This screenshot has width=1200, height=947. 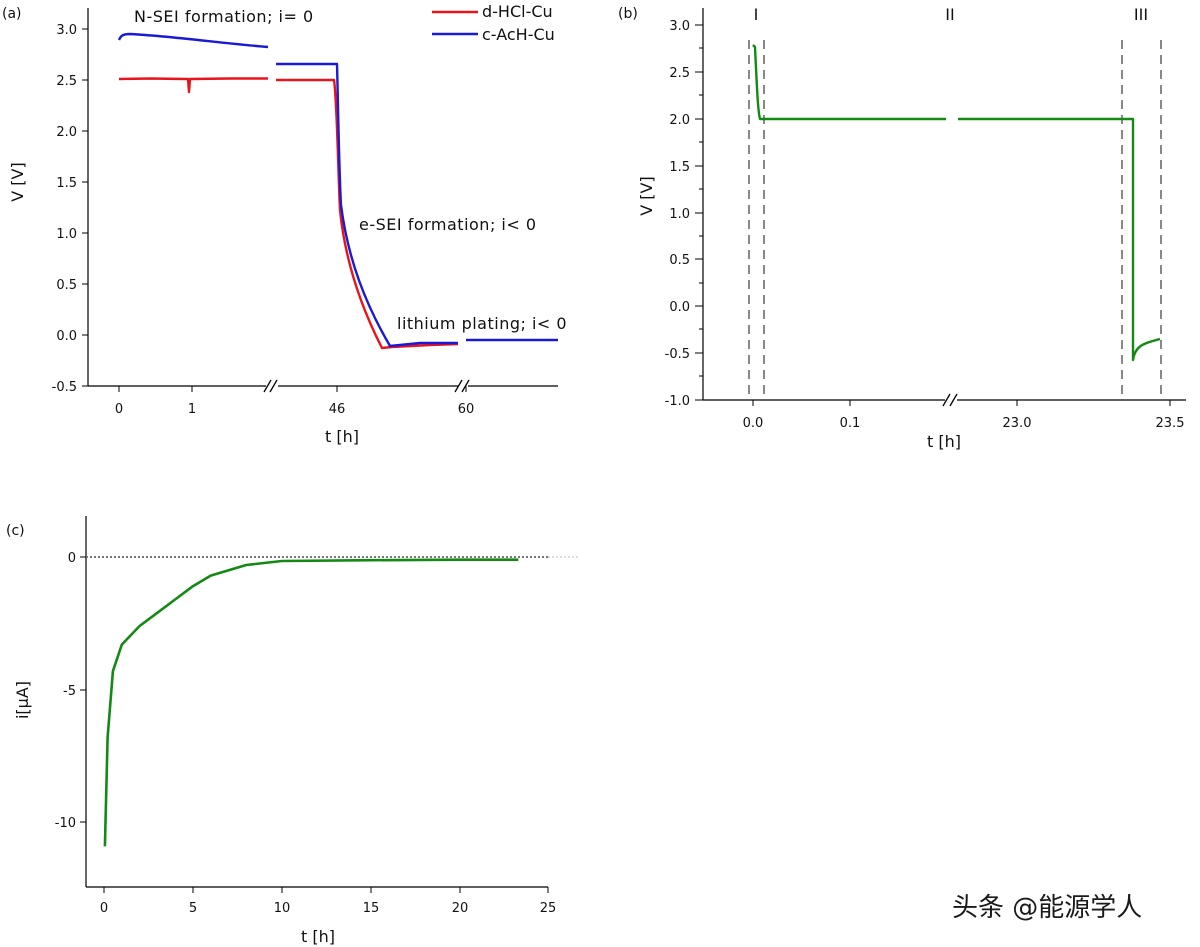 What do you see at coordinates (646, 195) in the screenshot?
I see `panel-b-y-axis-label: V [V]` at bounding box center [646, 195].